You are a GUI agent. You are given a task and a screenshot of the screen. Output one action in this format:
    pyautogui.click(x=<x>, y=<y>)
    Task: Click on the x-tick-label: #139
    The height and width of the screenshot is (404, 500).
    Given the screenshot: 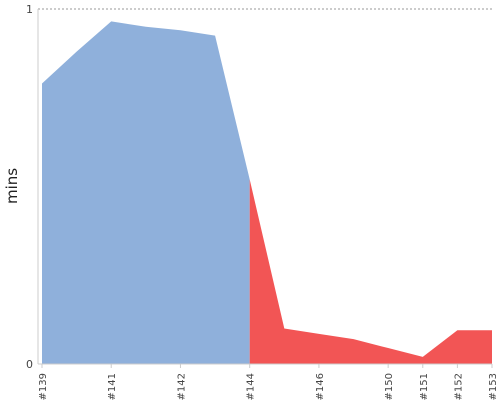 What is the action you would take?
    pyautogui.click(x=43, y=386)
    